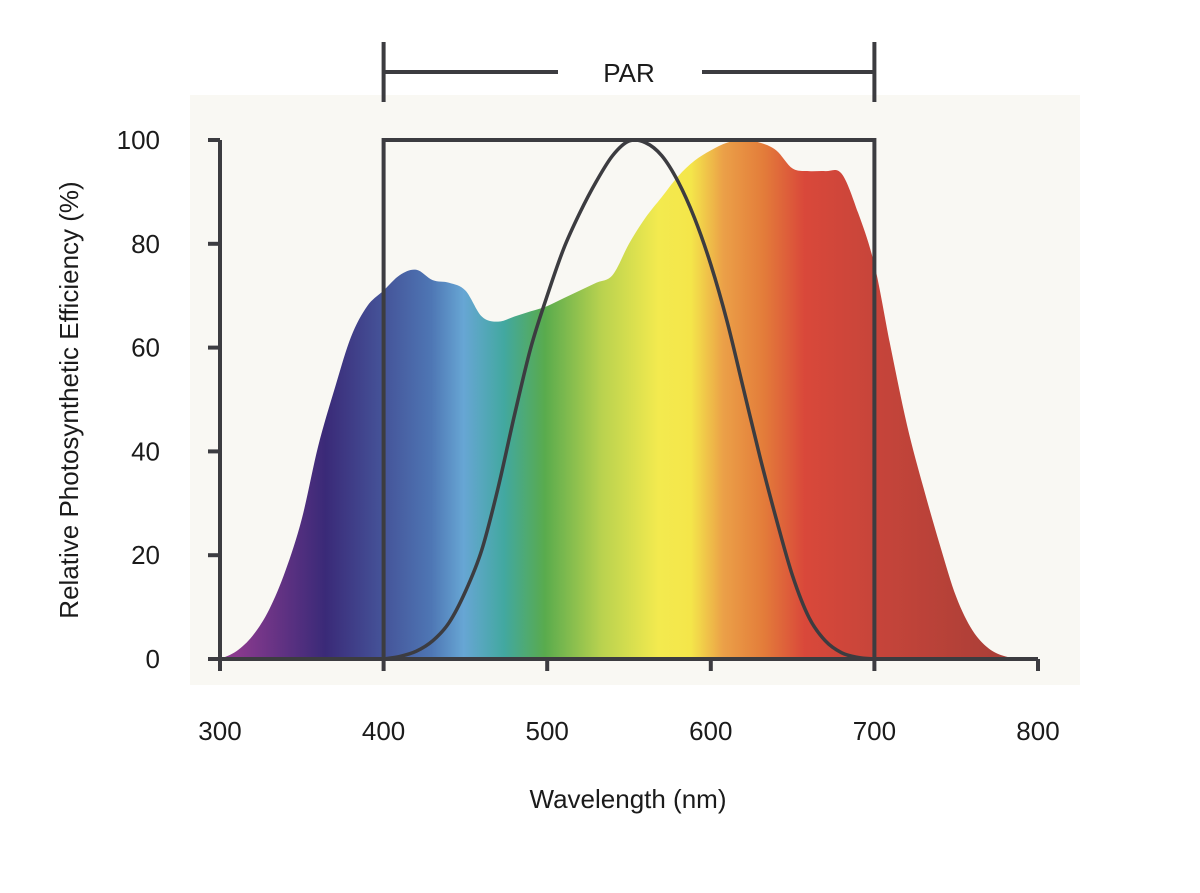 Image resolution: width=1200 pixels, height=893 pixels. Describe the element at coordinates (710, 731) in the screenshot. I see `x-tick-label-600: 600` at that location.